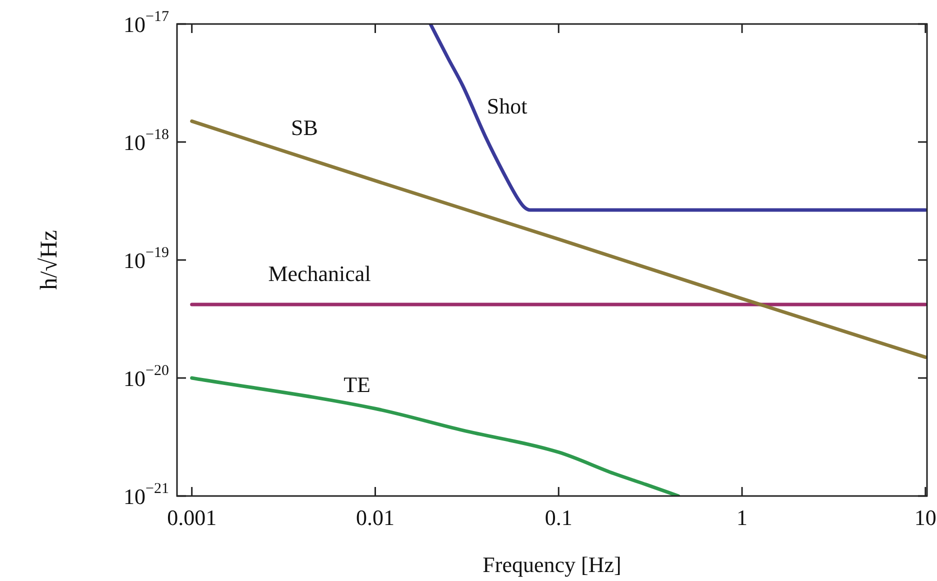  What do you see at coordinates (552, 564) in the screenshot?
I see `x-axis-title: Frequency [Hz]` at bounding box center [552, 564].